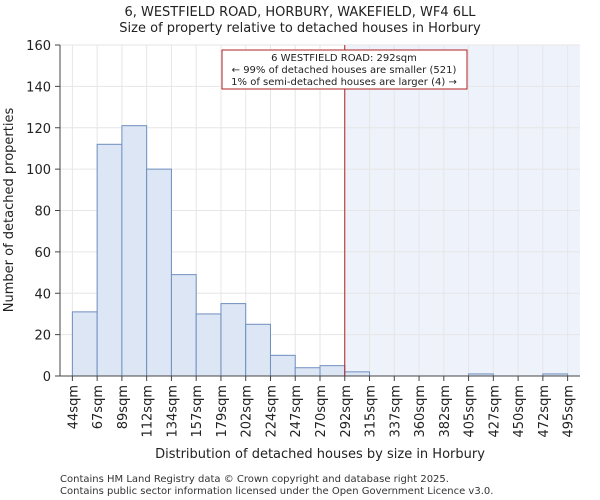 This screenshot has height=500, width=600. What do you see at coordinates (148, 411) in the screenshot?
I see `x-tick-label: 112sqm` at bounding box center [148, 411].